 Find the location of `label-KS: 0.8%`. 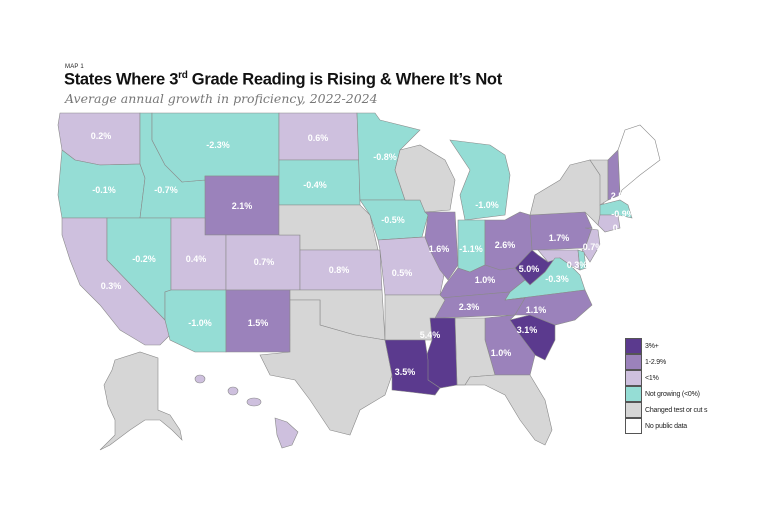

label-KS: 0.8% is located at coordinates (339, 270).